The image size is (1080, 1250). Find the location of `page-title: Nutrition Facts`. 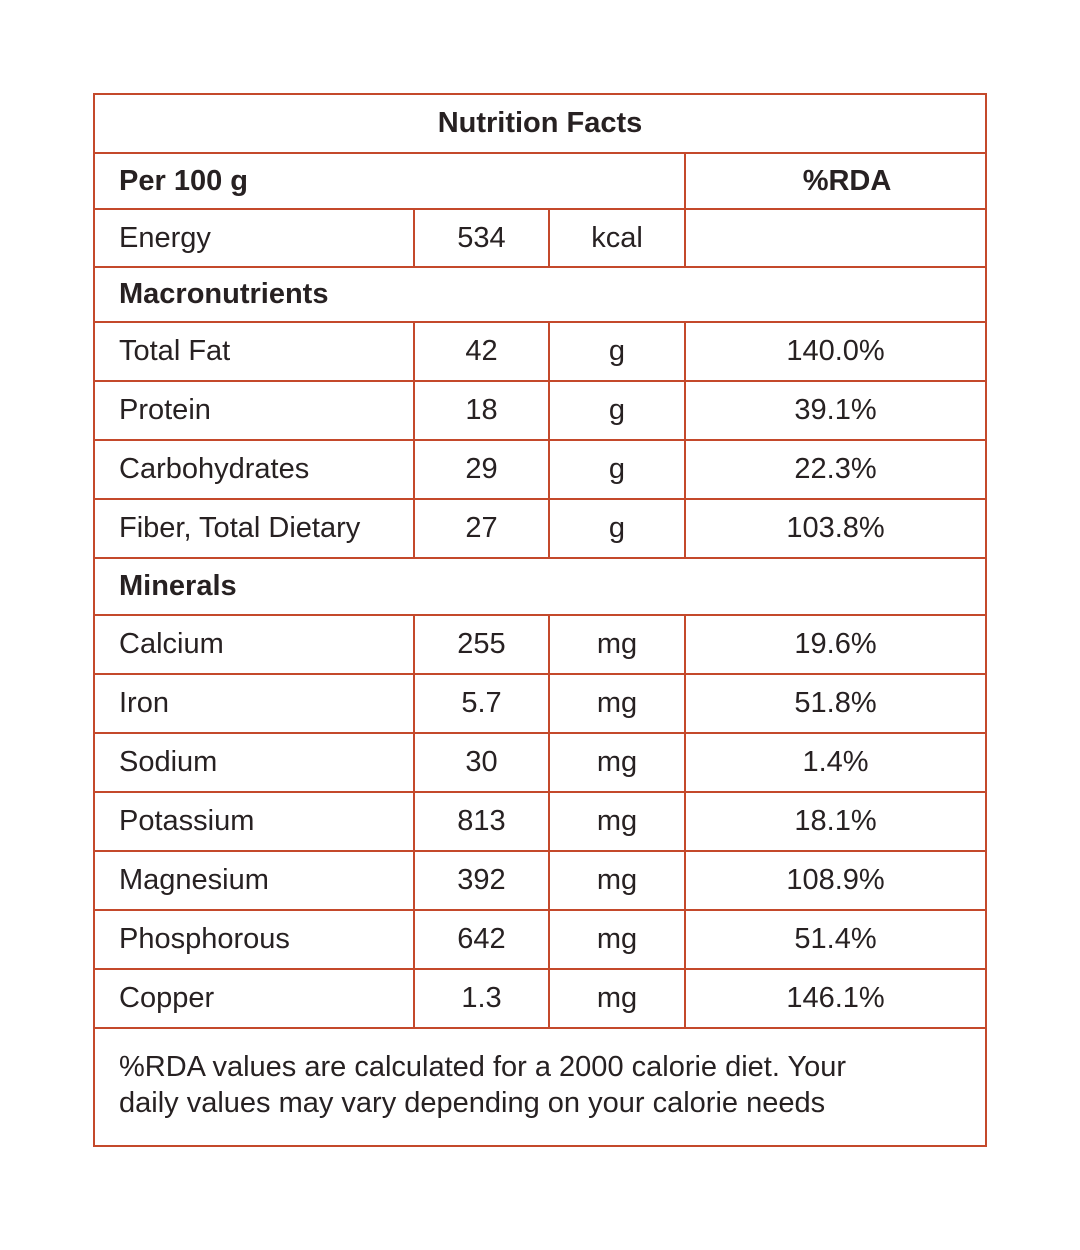

page-title: Nutrition Facts is located at coordinates (540, 123).